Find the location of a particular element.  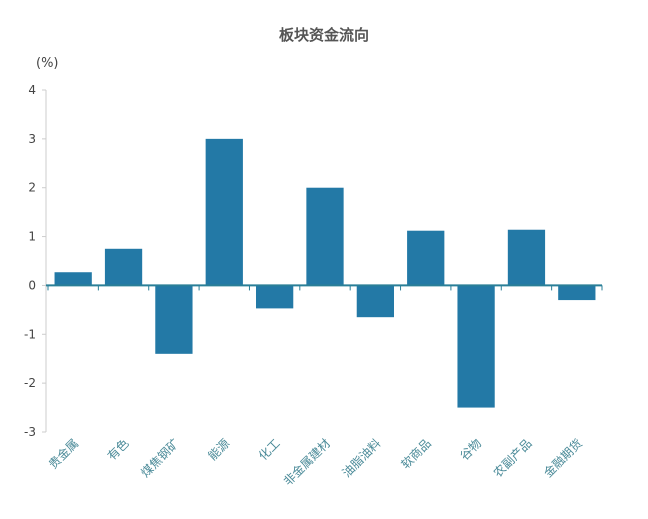

x-tick-label: 能源 is located at coordinates (219, 449).